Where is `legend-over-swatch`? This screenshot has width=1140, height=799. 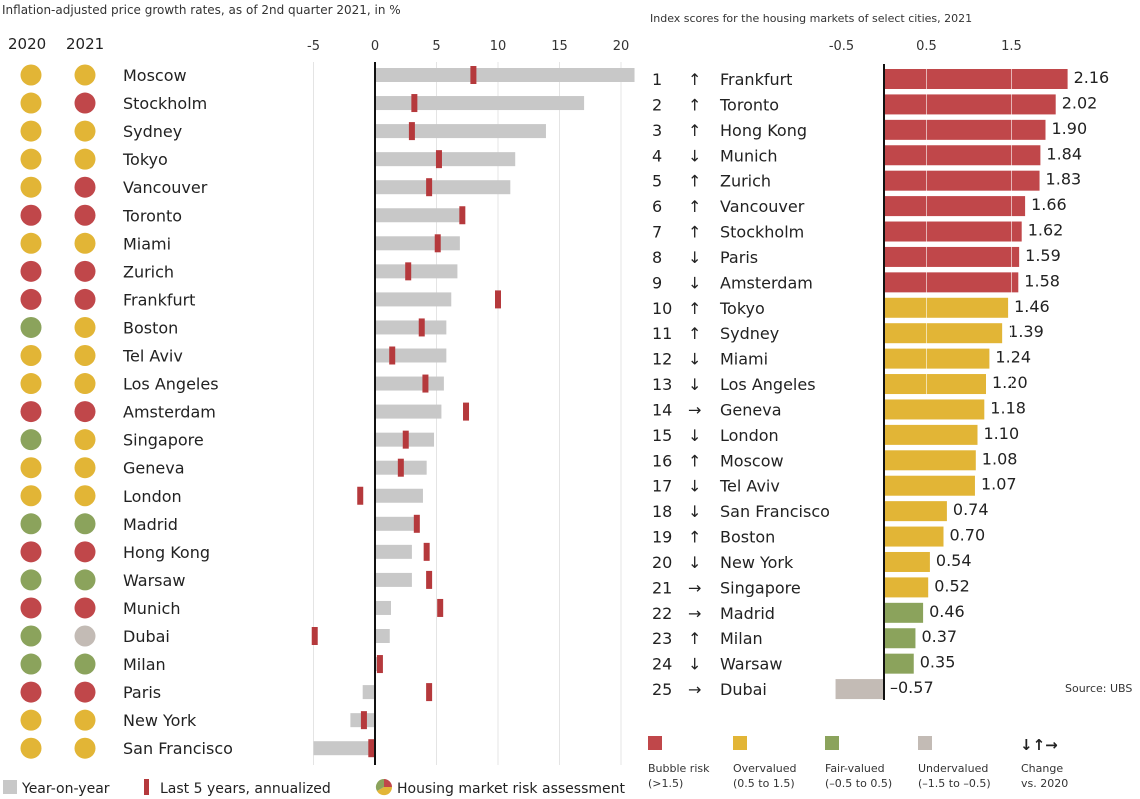 legend-over-swatch is located at coordinates (740, 743).